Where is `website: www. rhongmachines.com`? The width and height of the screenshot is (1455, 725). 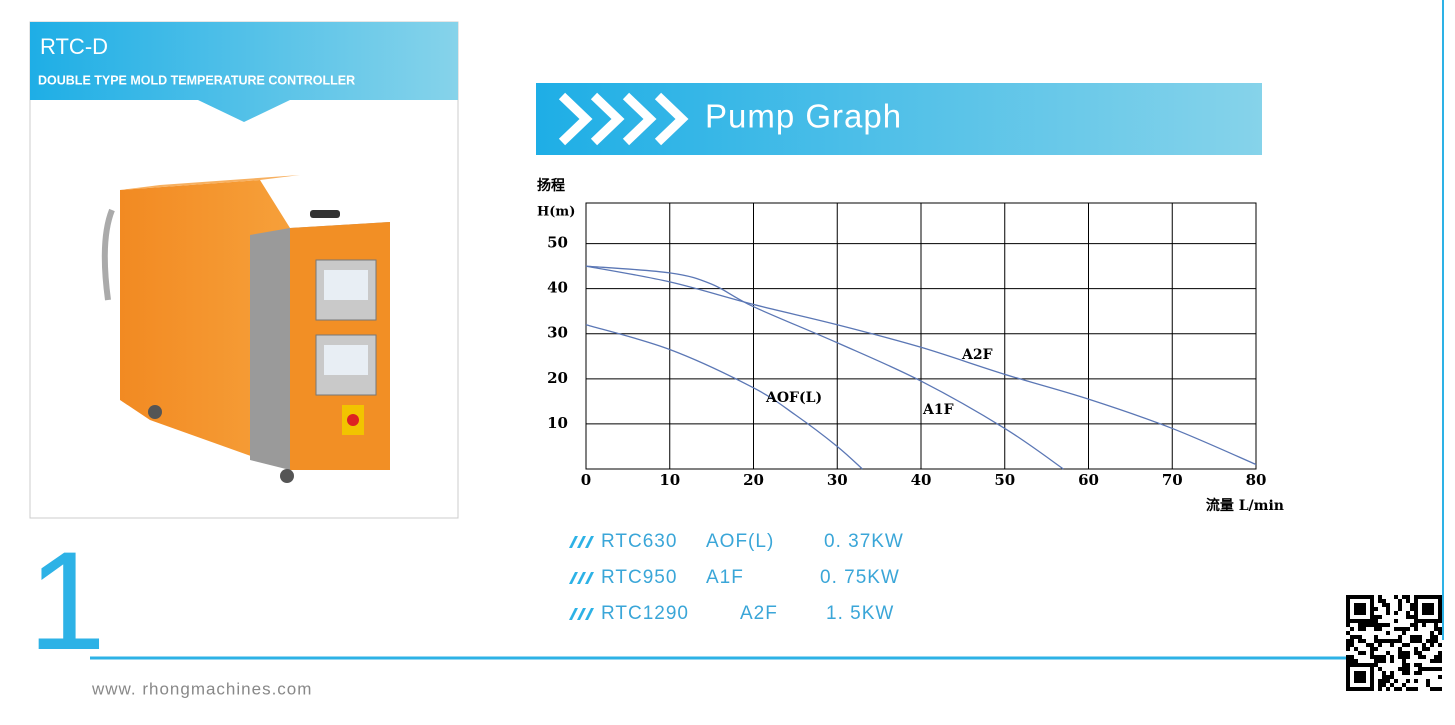
website: www. rhongmachines.com is located at coordinates (201, 688).